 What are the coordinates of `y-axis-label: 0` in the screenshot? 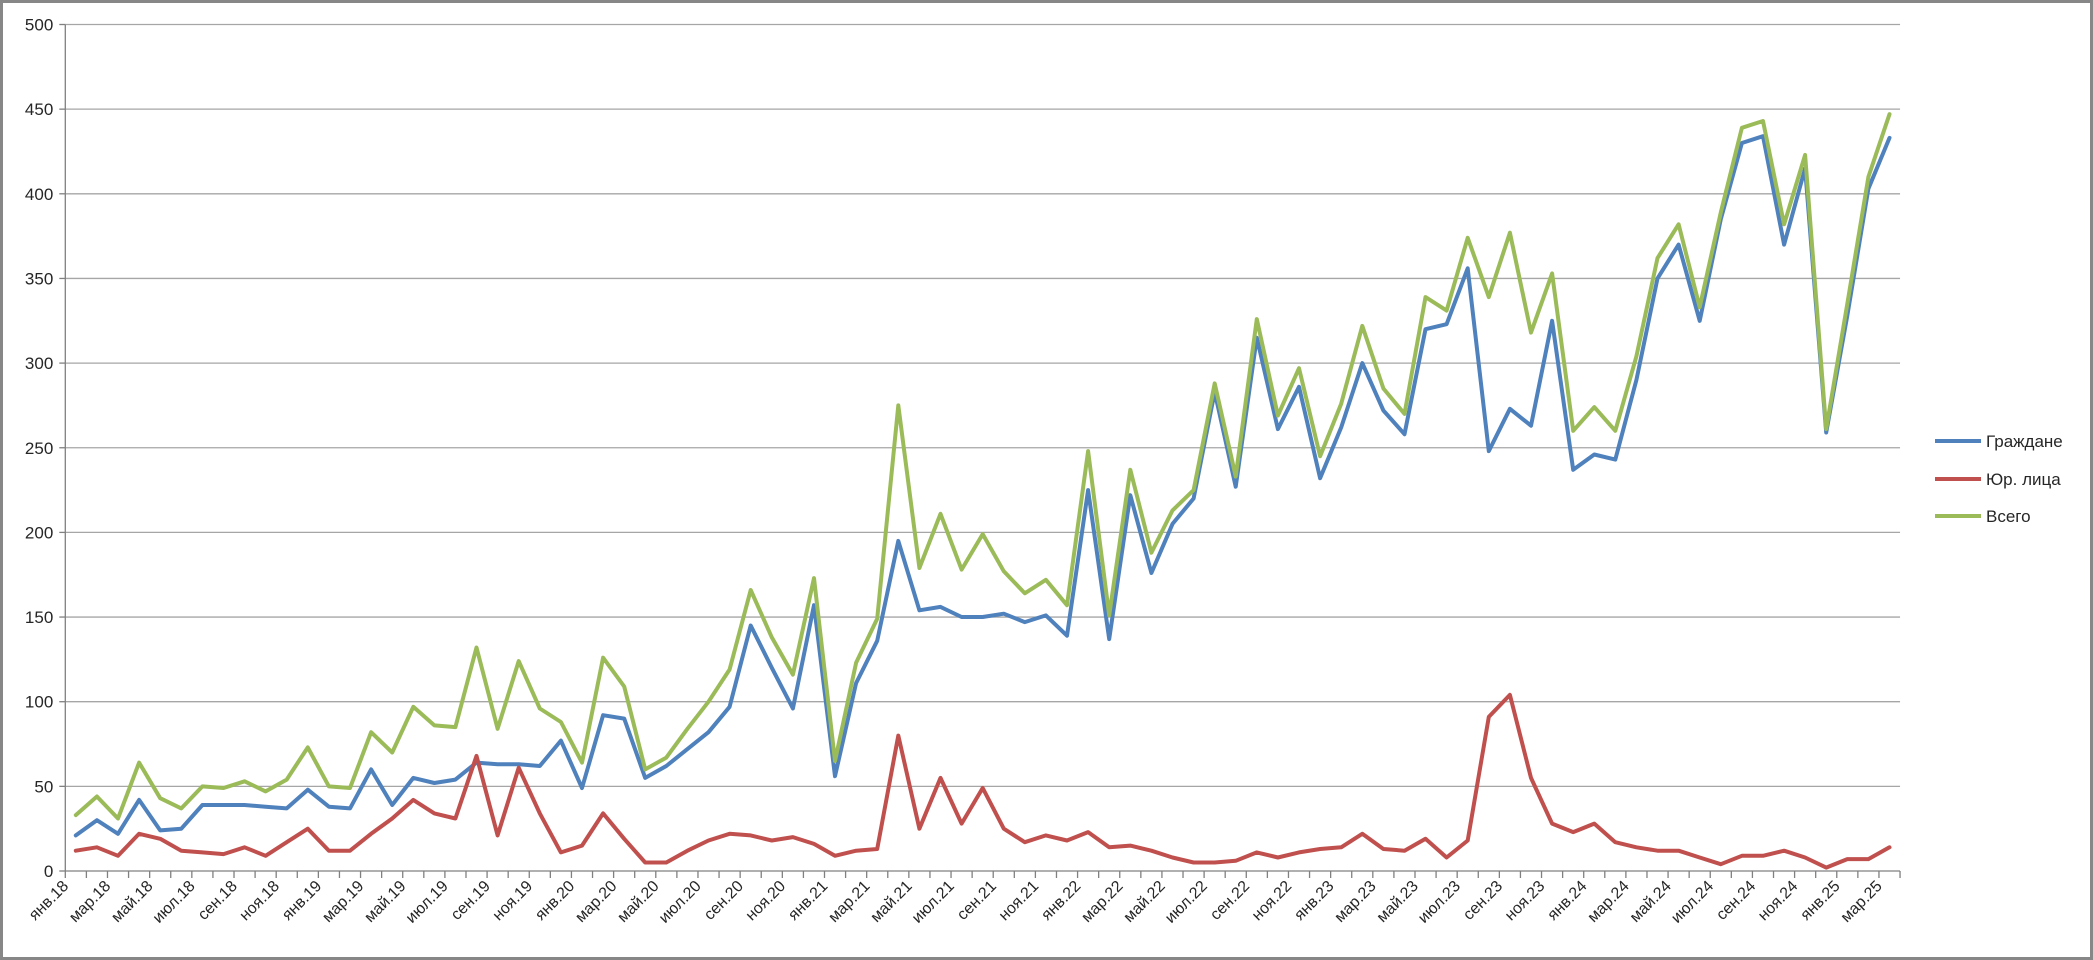 It's located at (48, 871).